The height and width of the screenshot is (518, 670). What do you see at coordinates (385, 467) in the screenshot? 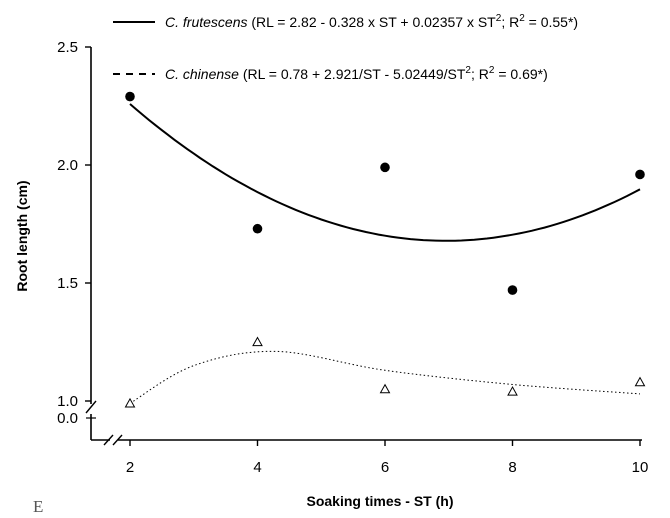
I see `x-tick-label: 6` at bounding box center [385, 467].